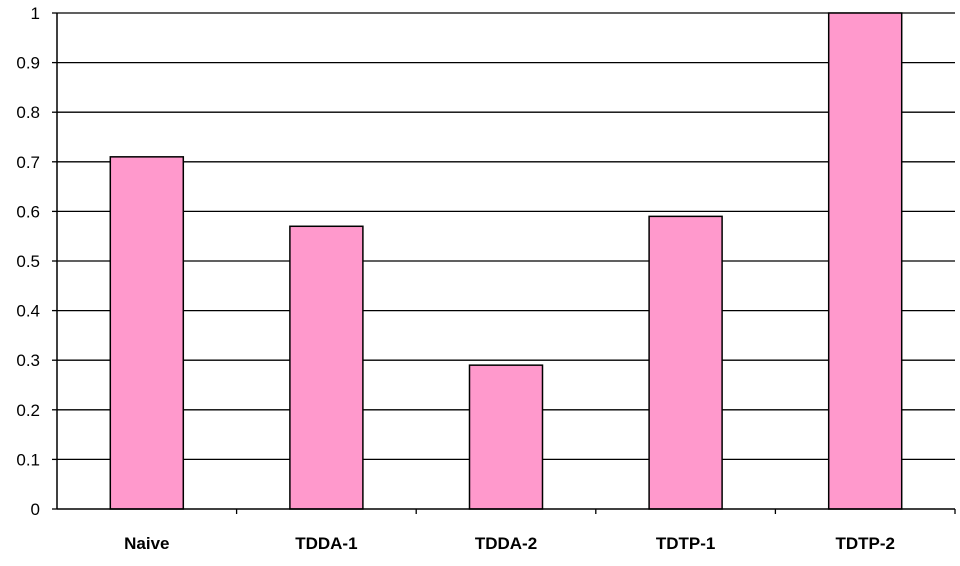 Image resolution: width=960 pixels, height=566 pixels. What do you see at coordinates (28, 211) in the screenshot?
I see `y-tick-label: 0.6` at bounding box center [28, 211].